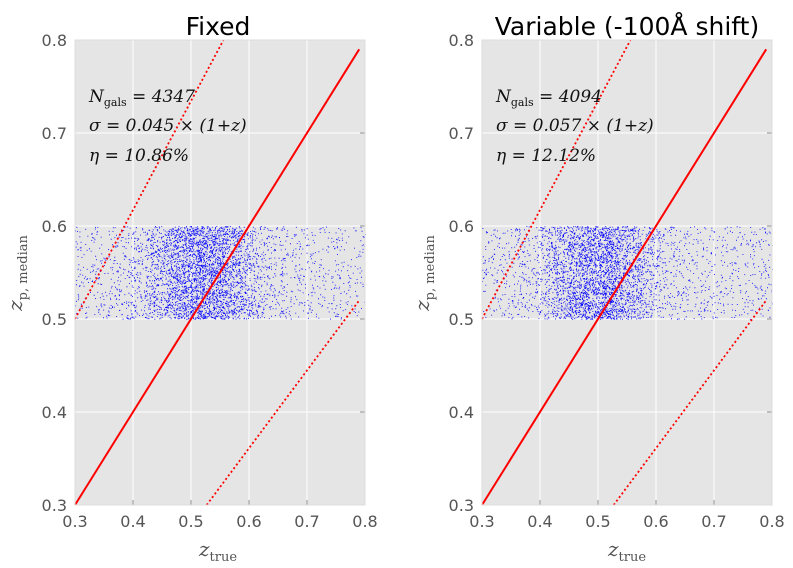 This screenshot has height=568, width=793. What do you see at coordinates (627, 26) in the screenshot?
I see `panel-title: Variable (-100Å shift)` at bounding box center [627, 26].